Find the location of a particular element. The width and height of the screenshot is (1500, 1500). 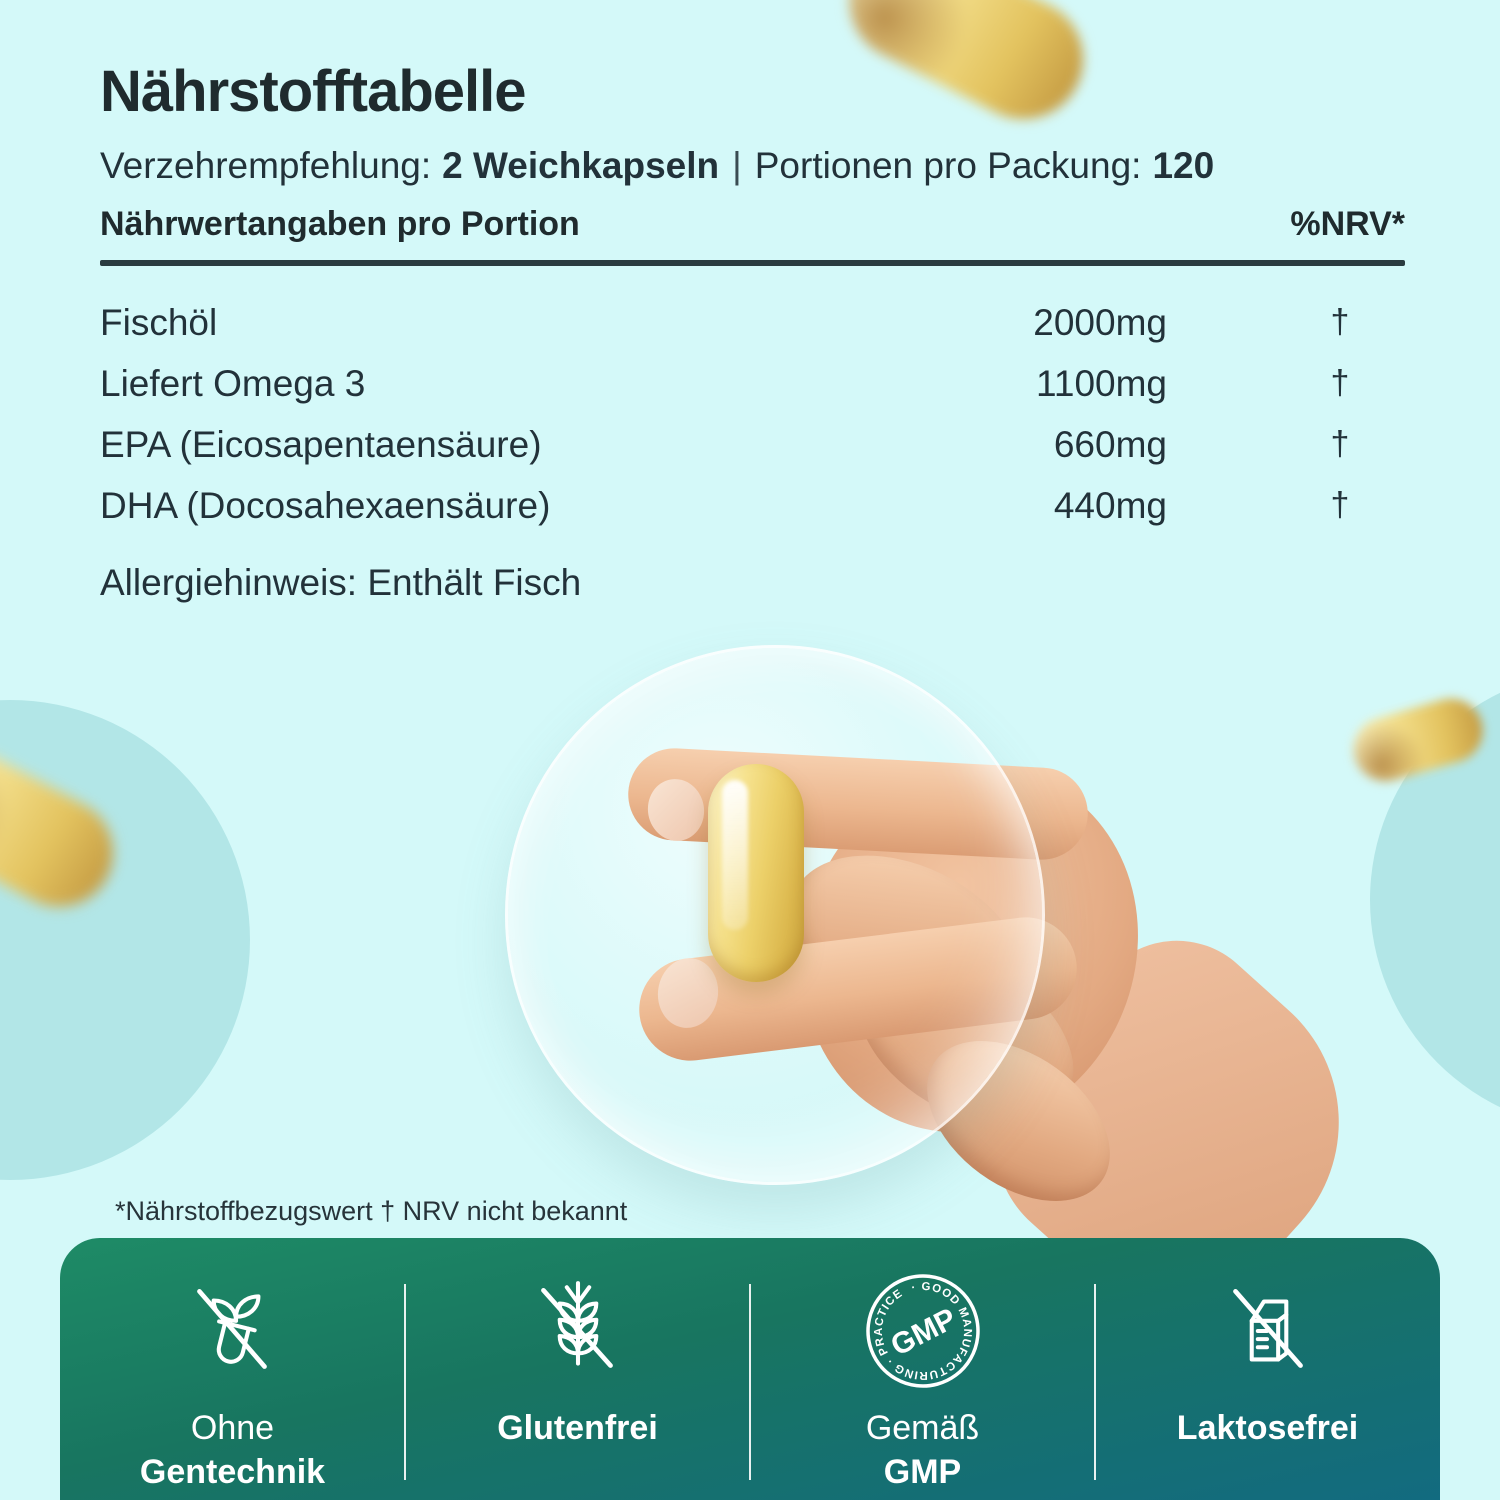

servings-value: 120 is located at coordinates (1183, 165).